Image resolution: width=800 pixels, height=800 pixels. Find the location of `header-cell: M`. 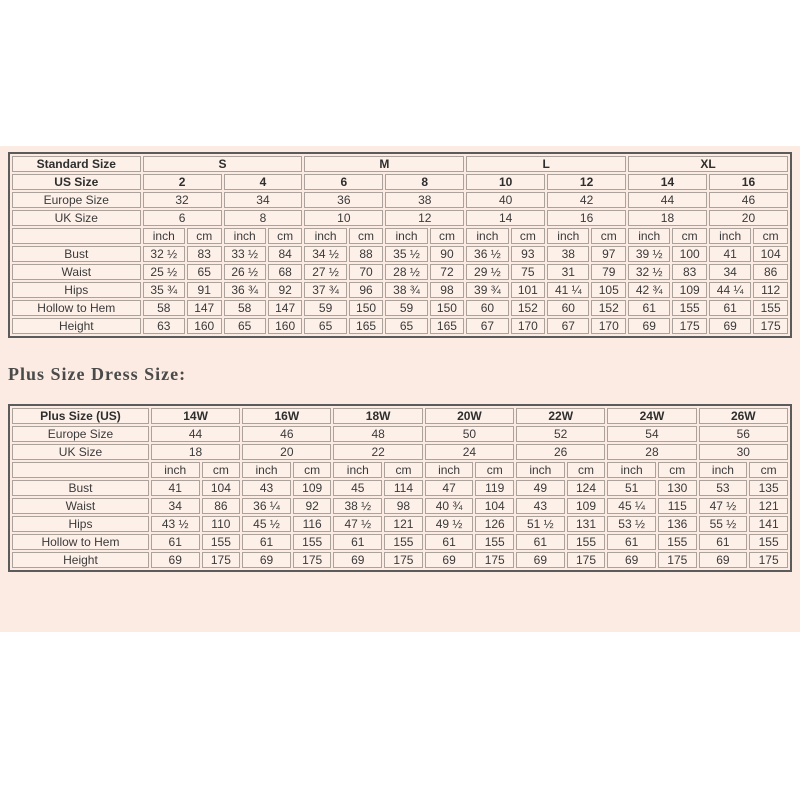

header-cell: M is located at coordinates (384, 164).